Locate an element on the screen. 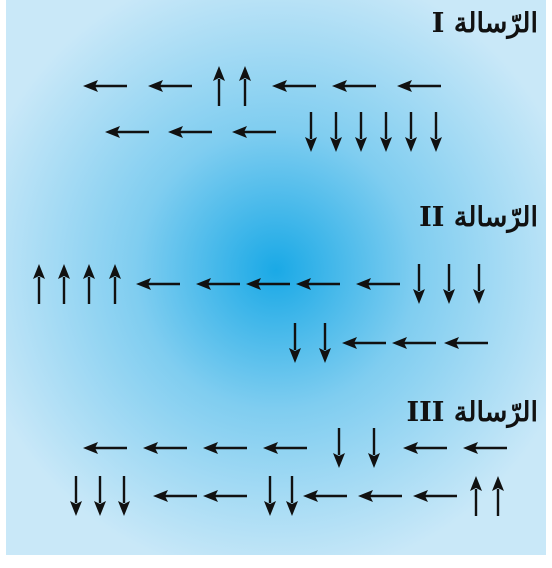 This screenshot has height=568, width=552. message-title-2: الرّسالة II is located at coordinates (478, 217).